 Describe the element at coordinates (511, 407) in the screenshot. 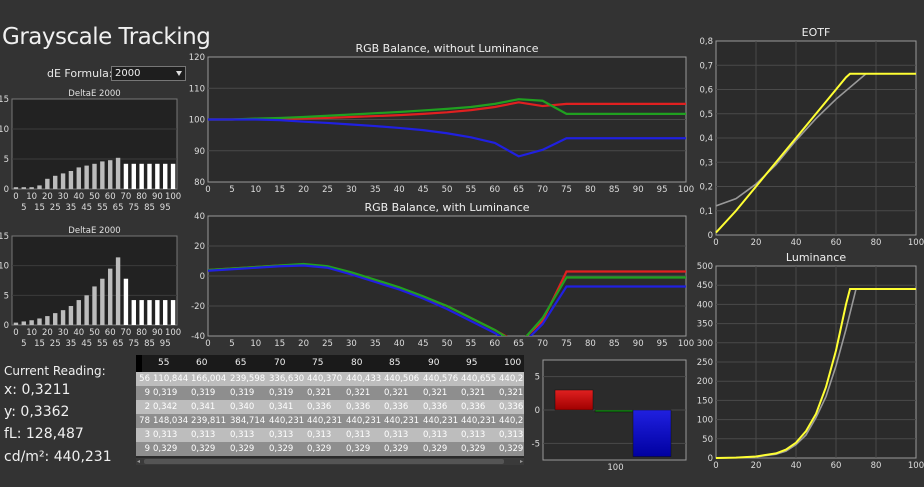

I see `table-cell: 0,336` at that location.